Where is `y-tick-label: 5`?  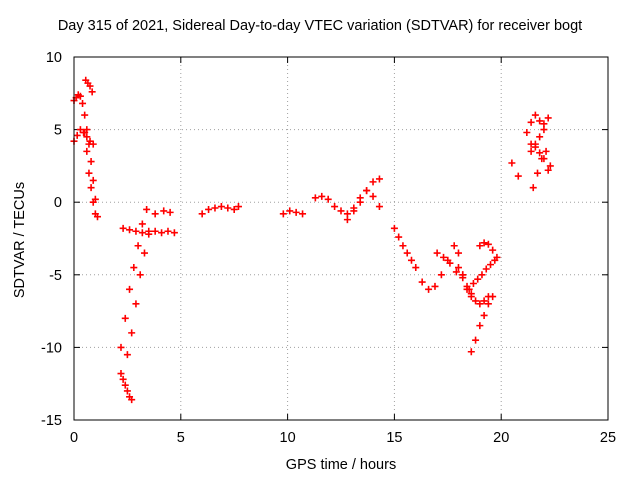 y-tick-label: 5 is located at coordinates (58, 131).